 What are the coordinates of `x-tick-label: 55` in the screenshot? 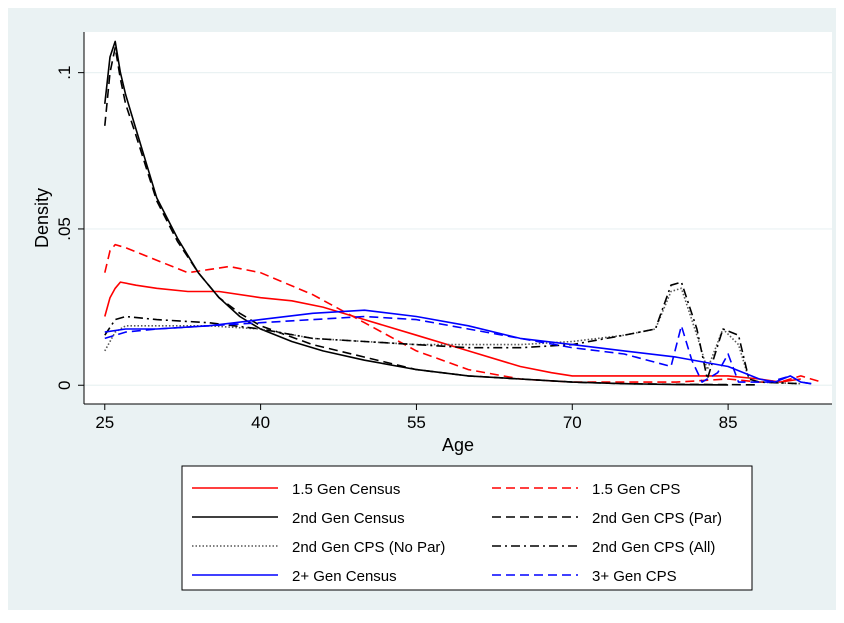 It's located at (416, 422).